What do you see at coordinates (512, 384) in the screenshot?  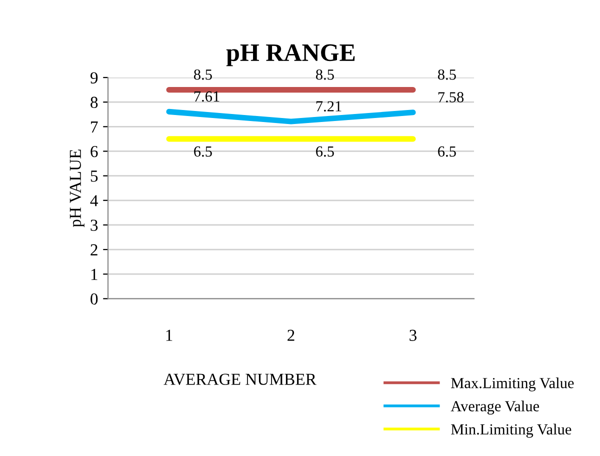 I see `legend-label: Max.Limiting Value` at bounding box center [512, 384].